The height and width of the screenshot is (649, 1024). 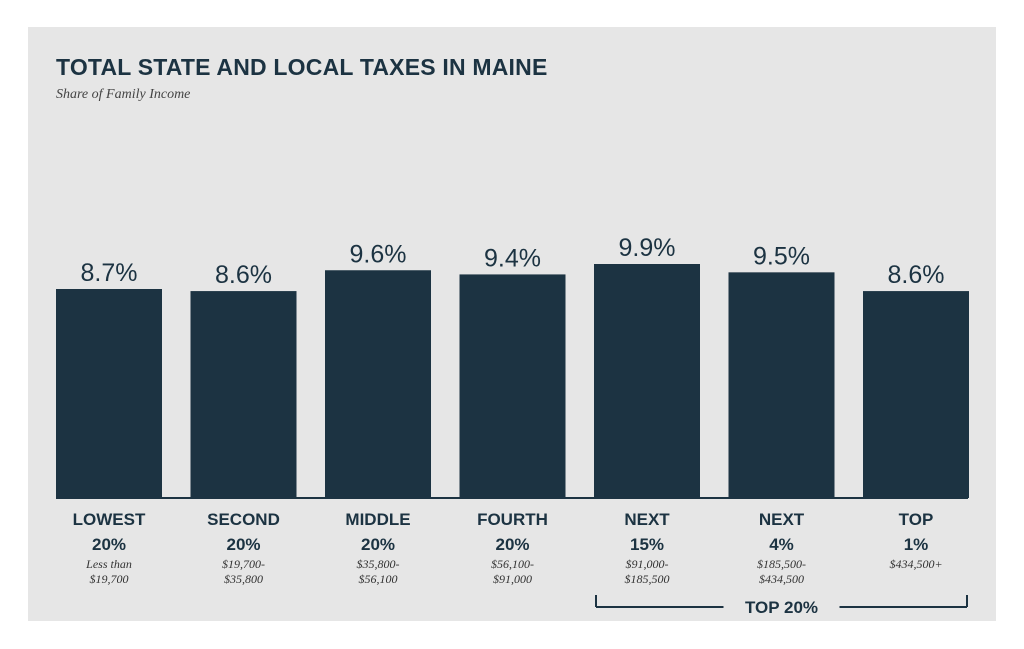 I want to click on value-label-3: 9.6%, so click(x=378, y=254).